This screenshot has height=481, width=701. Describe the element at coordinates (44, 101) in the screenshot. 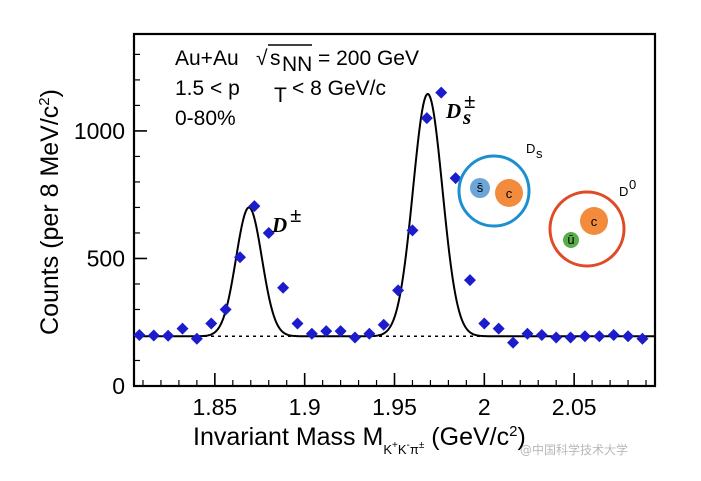

I see `y-axis-title-sup: 2` at that location.